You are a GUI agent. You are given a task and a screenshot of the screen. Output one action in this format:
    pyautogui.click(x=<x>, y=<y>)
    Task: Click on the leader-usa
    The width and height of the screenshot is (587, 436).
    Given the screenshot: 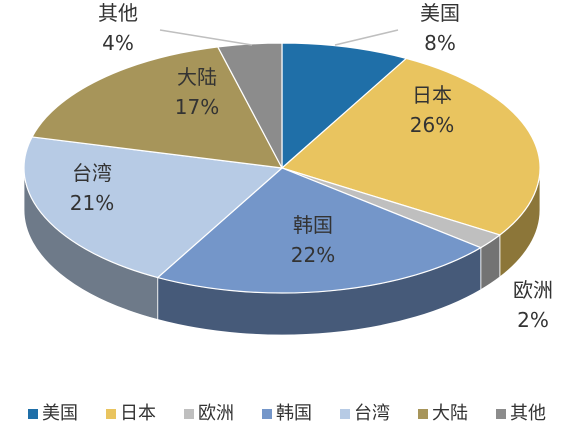 What is the action you would take?
    pyautogui.click(x=366, y=37)
    